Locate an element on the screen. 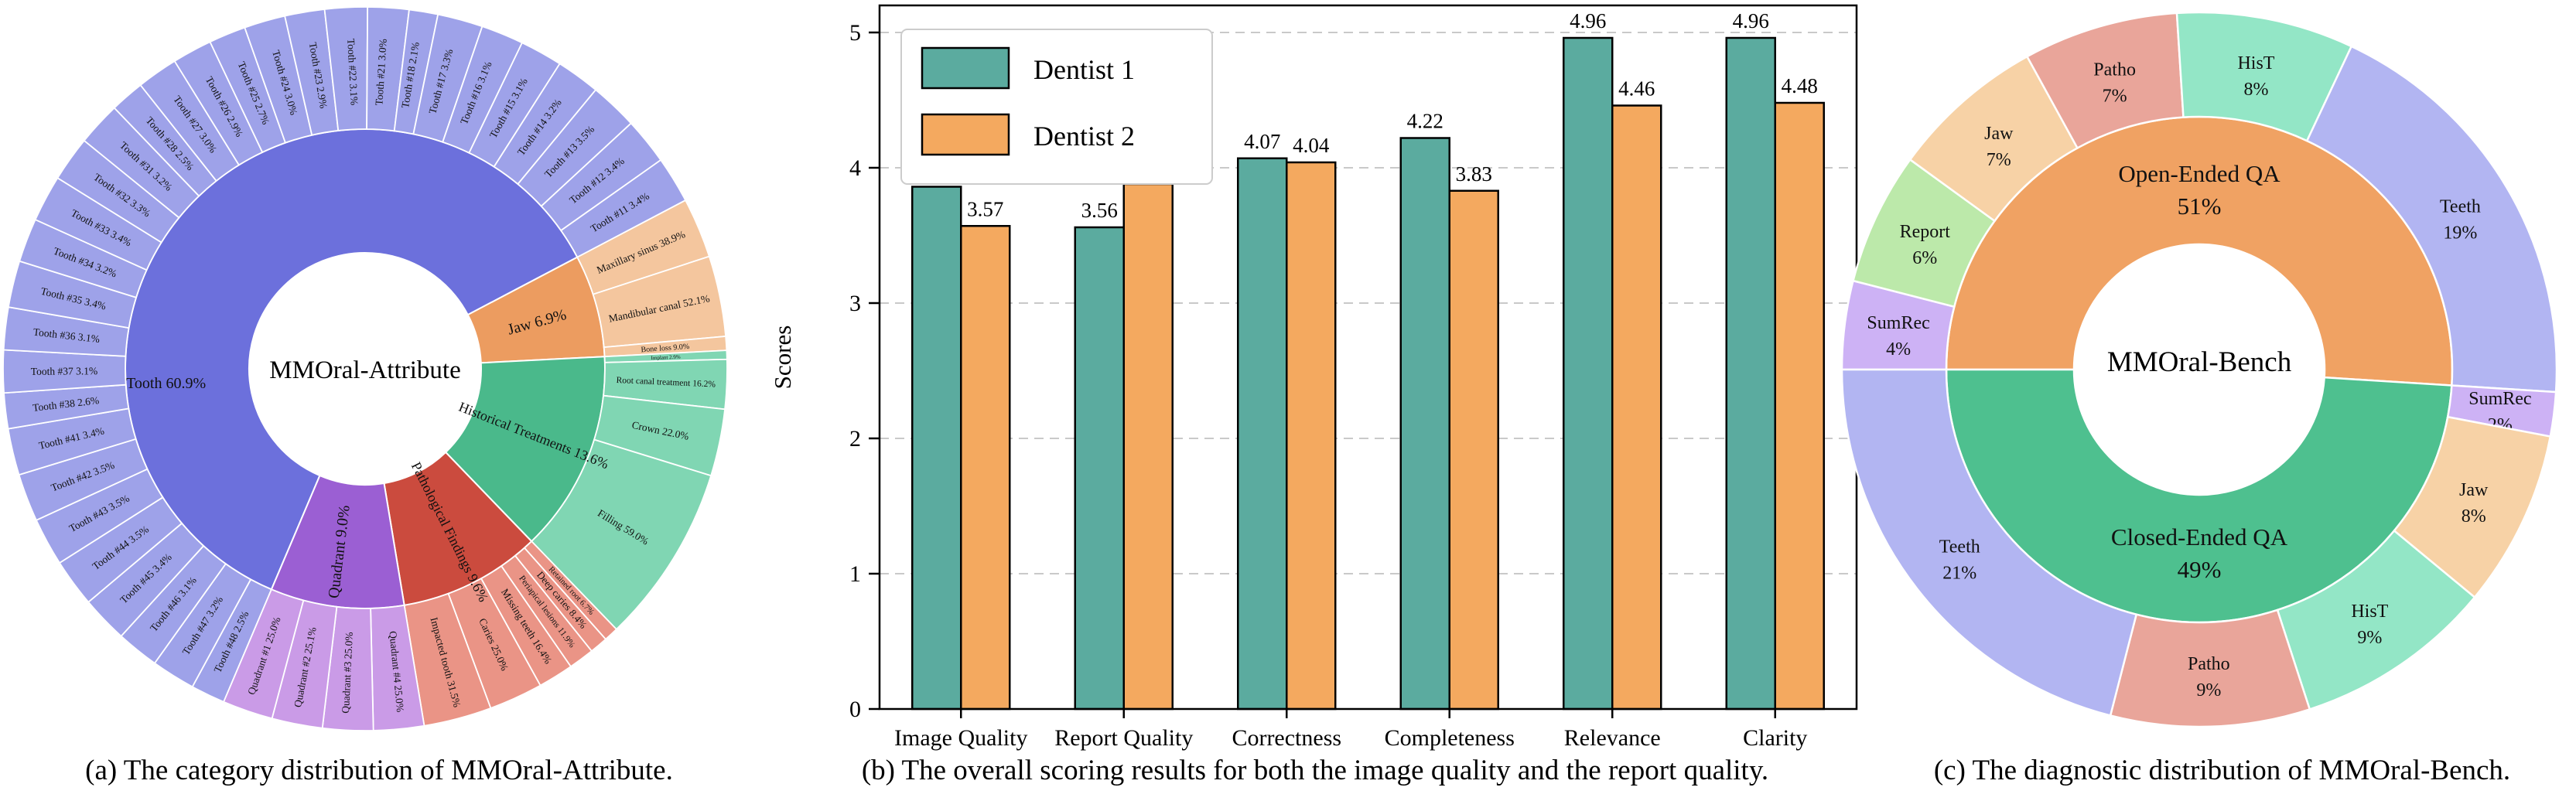 The height and width of the screenshot is (801, 2576). bar-dentist1-completeness is located at coordinates (1424, 424).